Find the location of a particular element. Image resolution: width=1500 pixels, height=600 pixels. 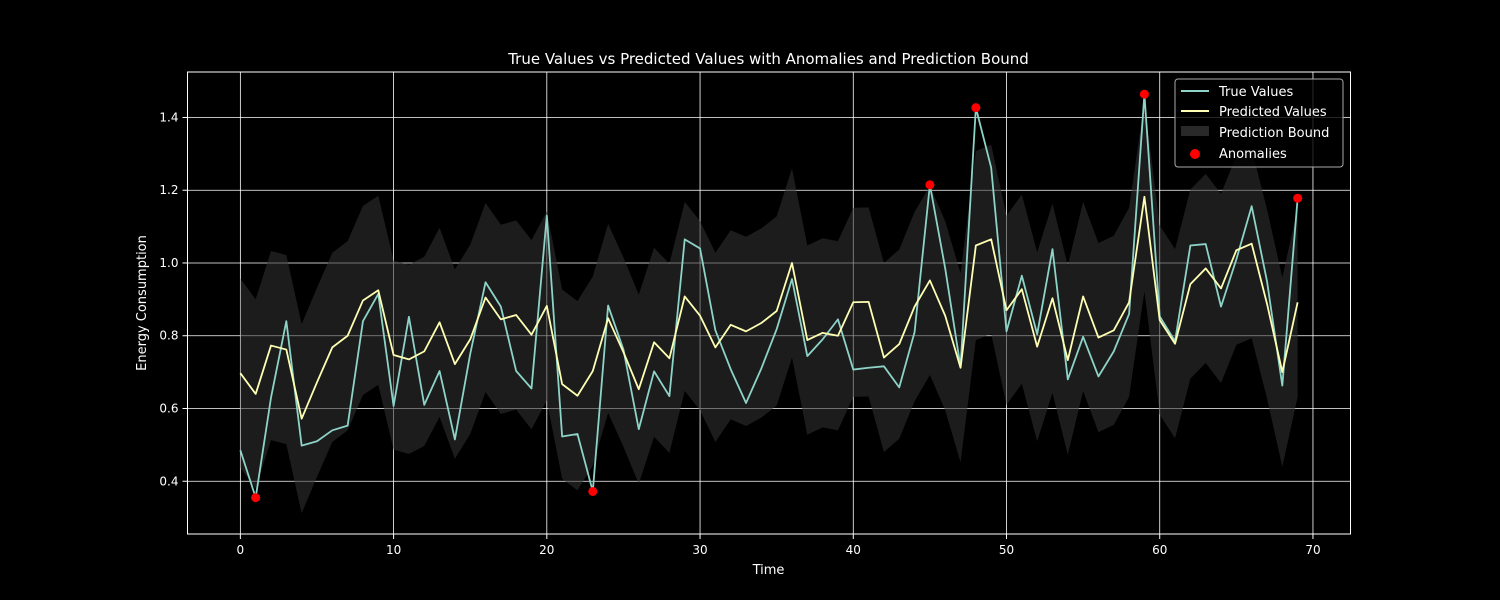

legend-true-label: True Values is located at coordinates (1255, 92).